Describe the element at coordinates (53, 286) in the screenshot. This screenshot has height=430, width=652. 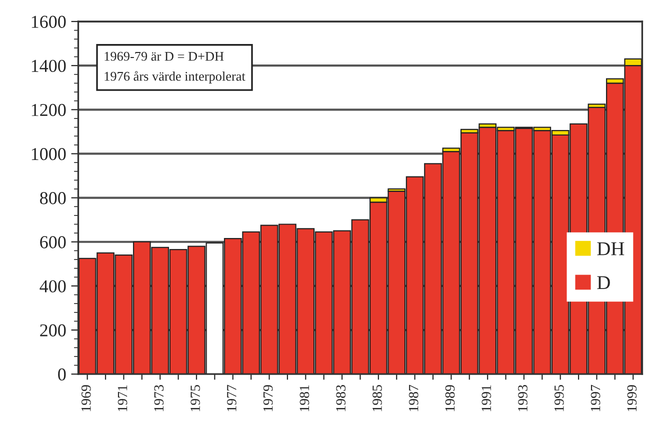
I see `y-tick-label: 400` at that location.